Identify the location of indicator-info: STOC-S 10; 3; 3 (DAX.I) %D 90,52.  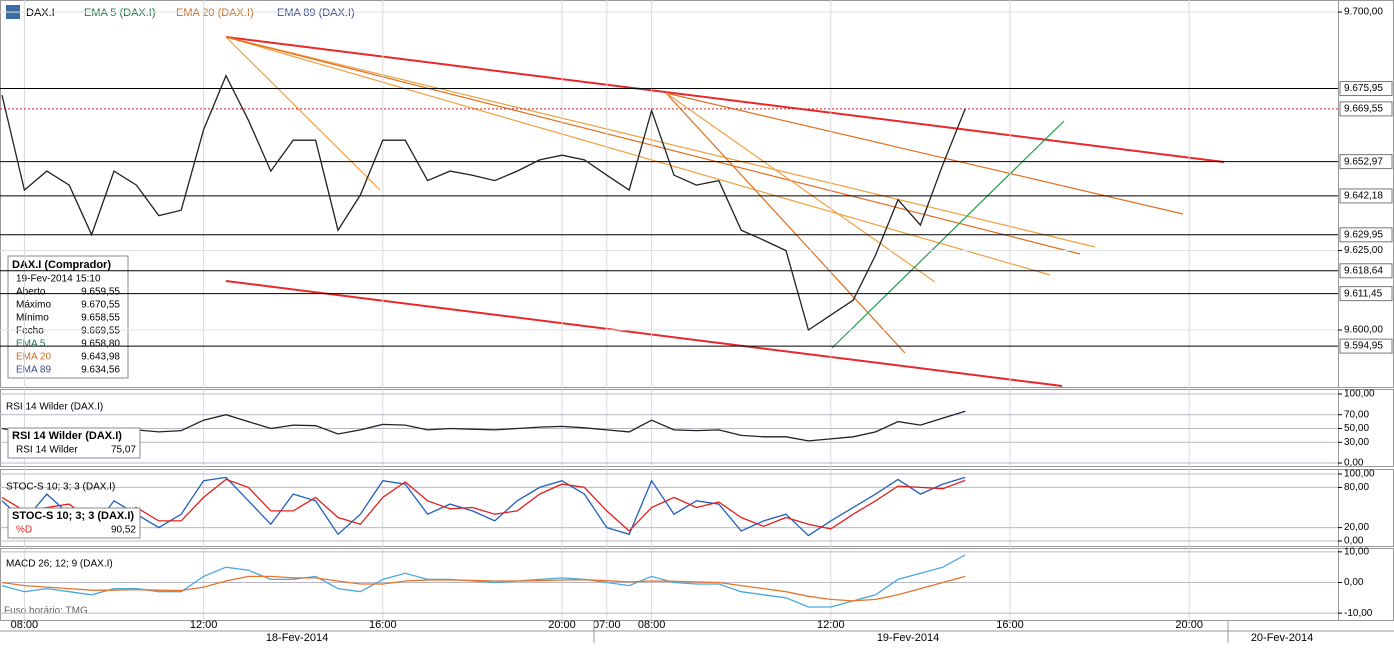
(74, 523).